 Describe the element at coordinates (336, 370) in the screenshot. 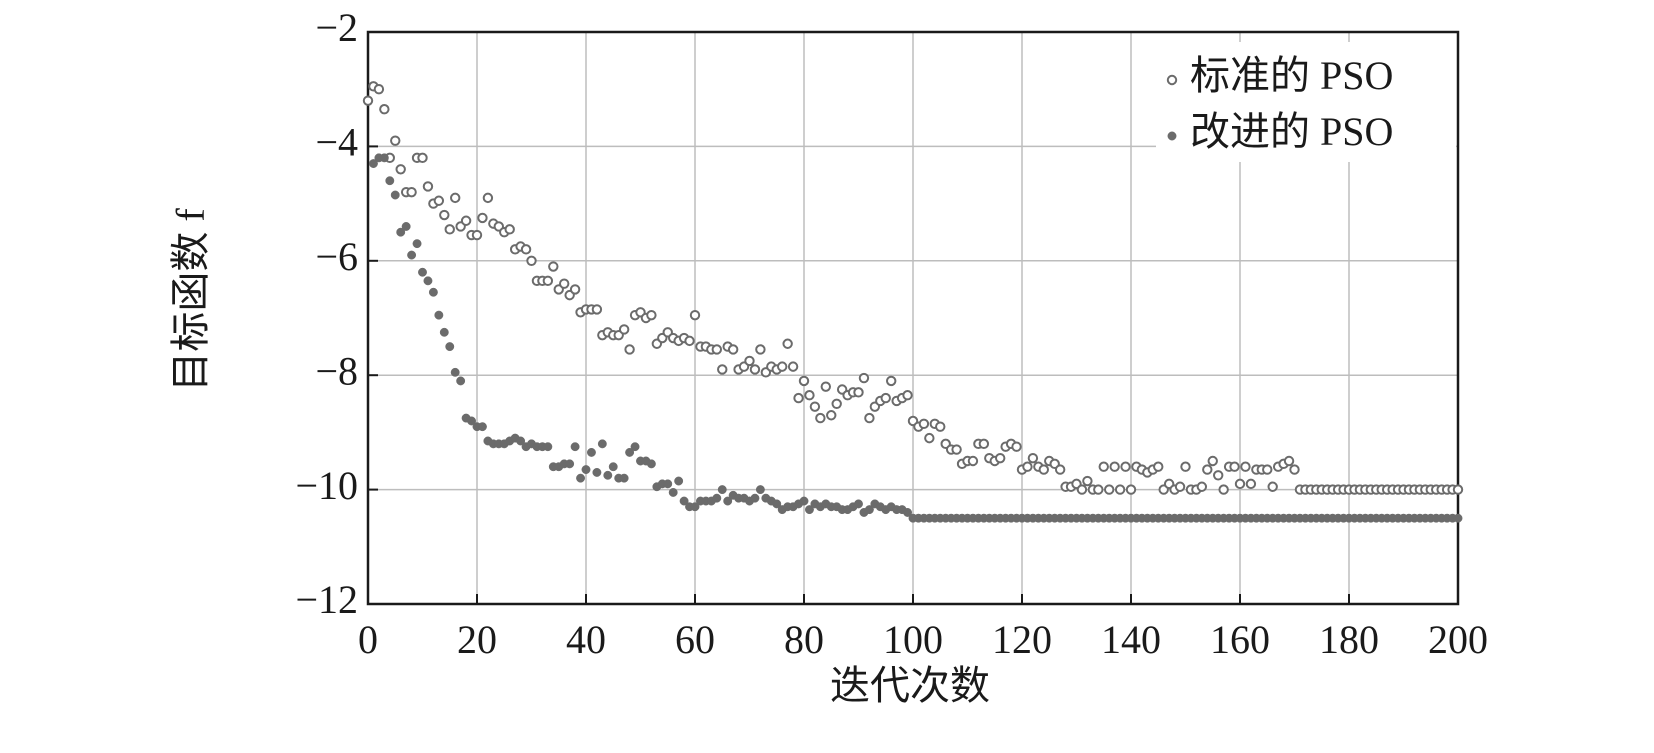

I see `y-tick-label: −8` at that location.